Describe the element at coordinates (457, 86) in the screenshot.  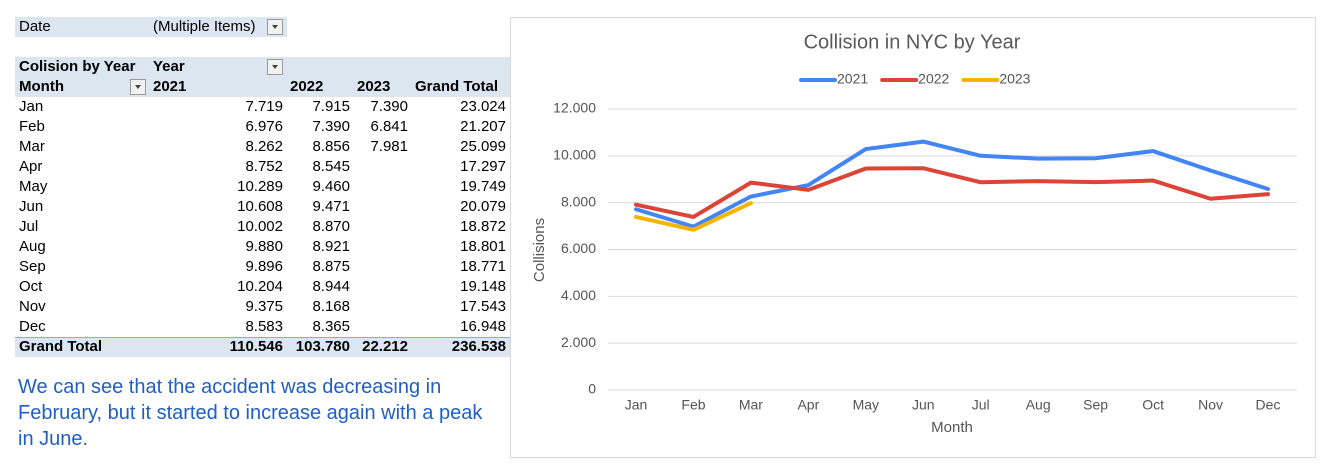
I see `column-header: Grand Total` at that location.